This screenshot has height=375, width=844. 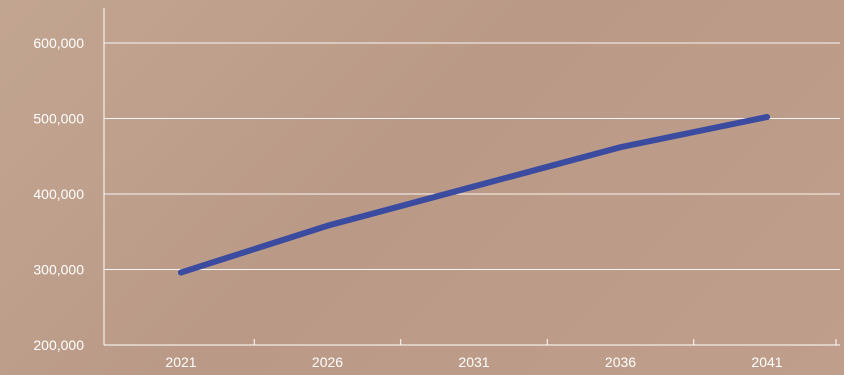 What do you see at coordinates (58, 194) in the screenshot?
I see `y-tick-label: 400,000` at bounding box center [58, 194].